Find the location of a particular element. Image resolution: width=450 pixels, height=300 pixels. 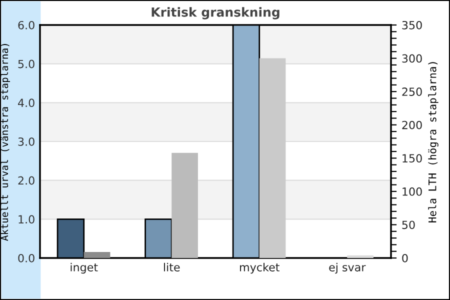

x-tick-label: lite is located at coordinates (172, 267).